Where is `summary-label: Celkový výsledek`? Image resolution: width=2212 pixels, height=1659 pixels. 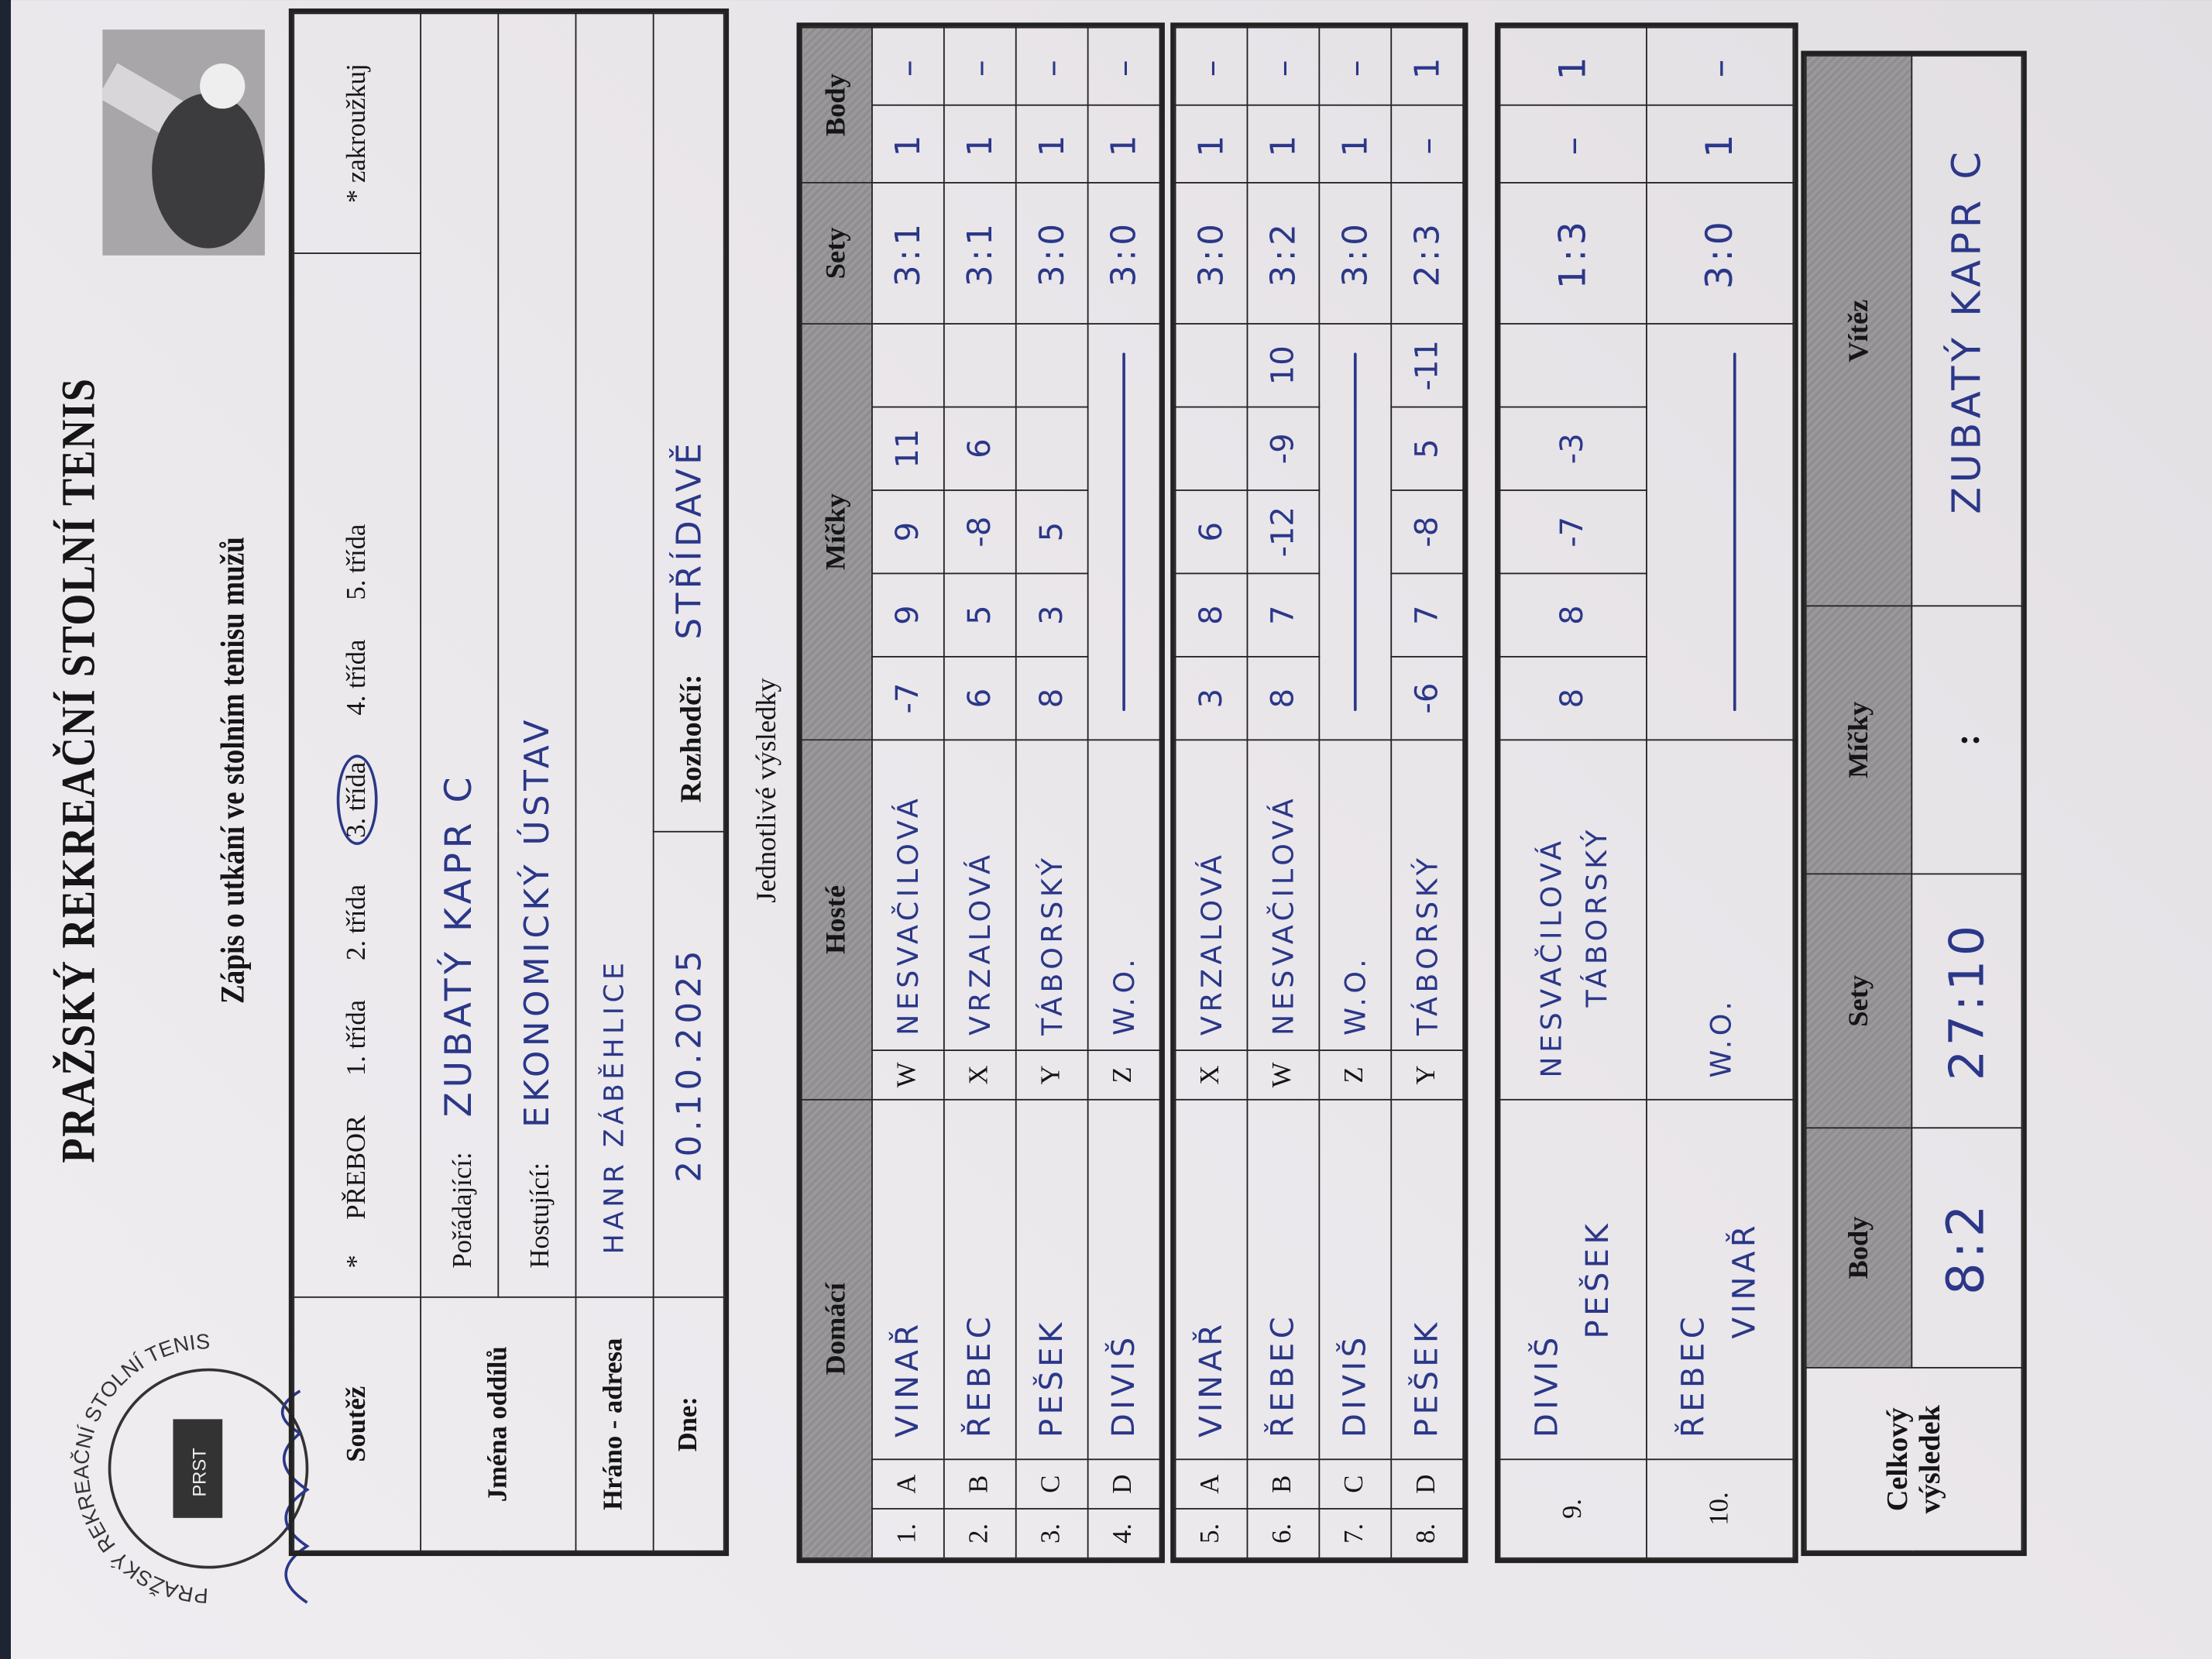 summary-label: Celkový výsledek is located at coordinates (1913, 1459).